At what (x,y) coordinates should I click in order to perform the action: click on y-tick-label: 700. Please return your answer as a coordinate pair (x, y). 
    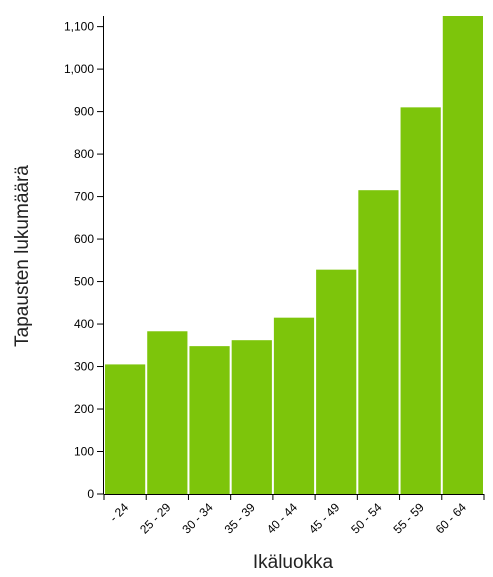
    Looking at the image, I should click on (84, 197).